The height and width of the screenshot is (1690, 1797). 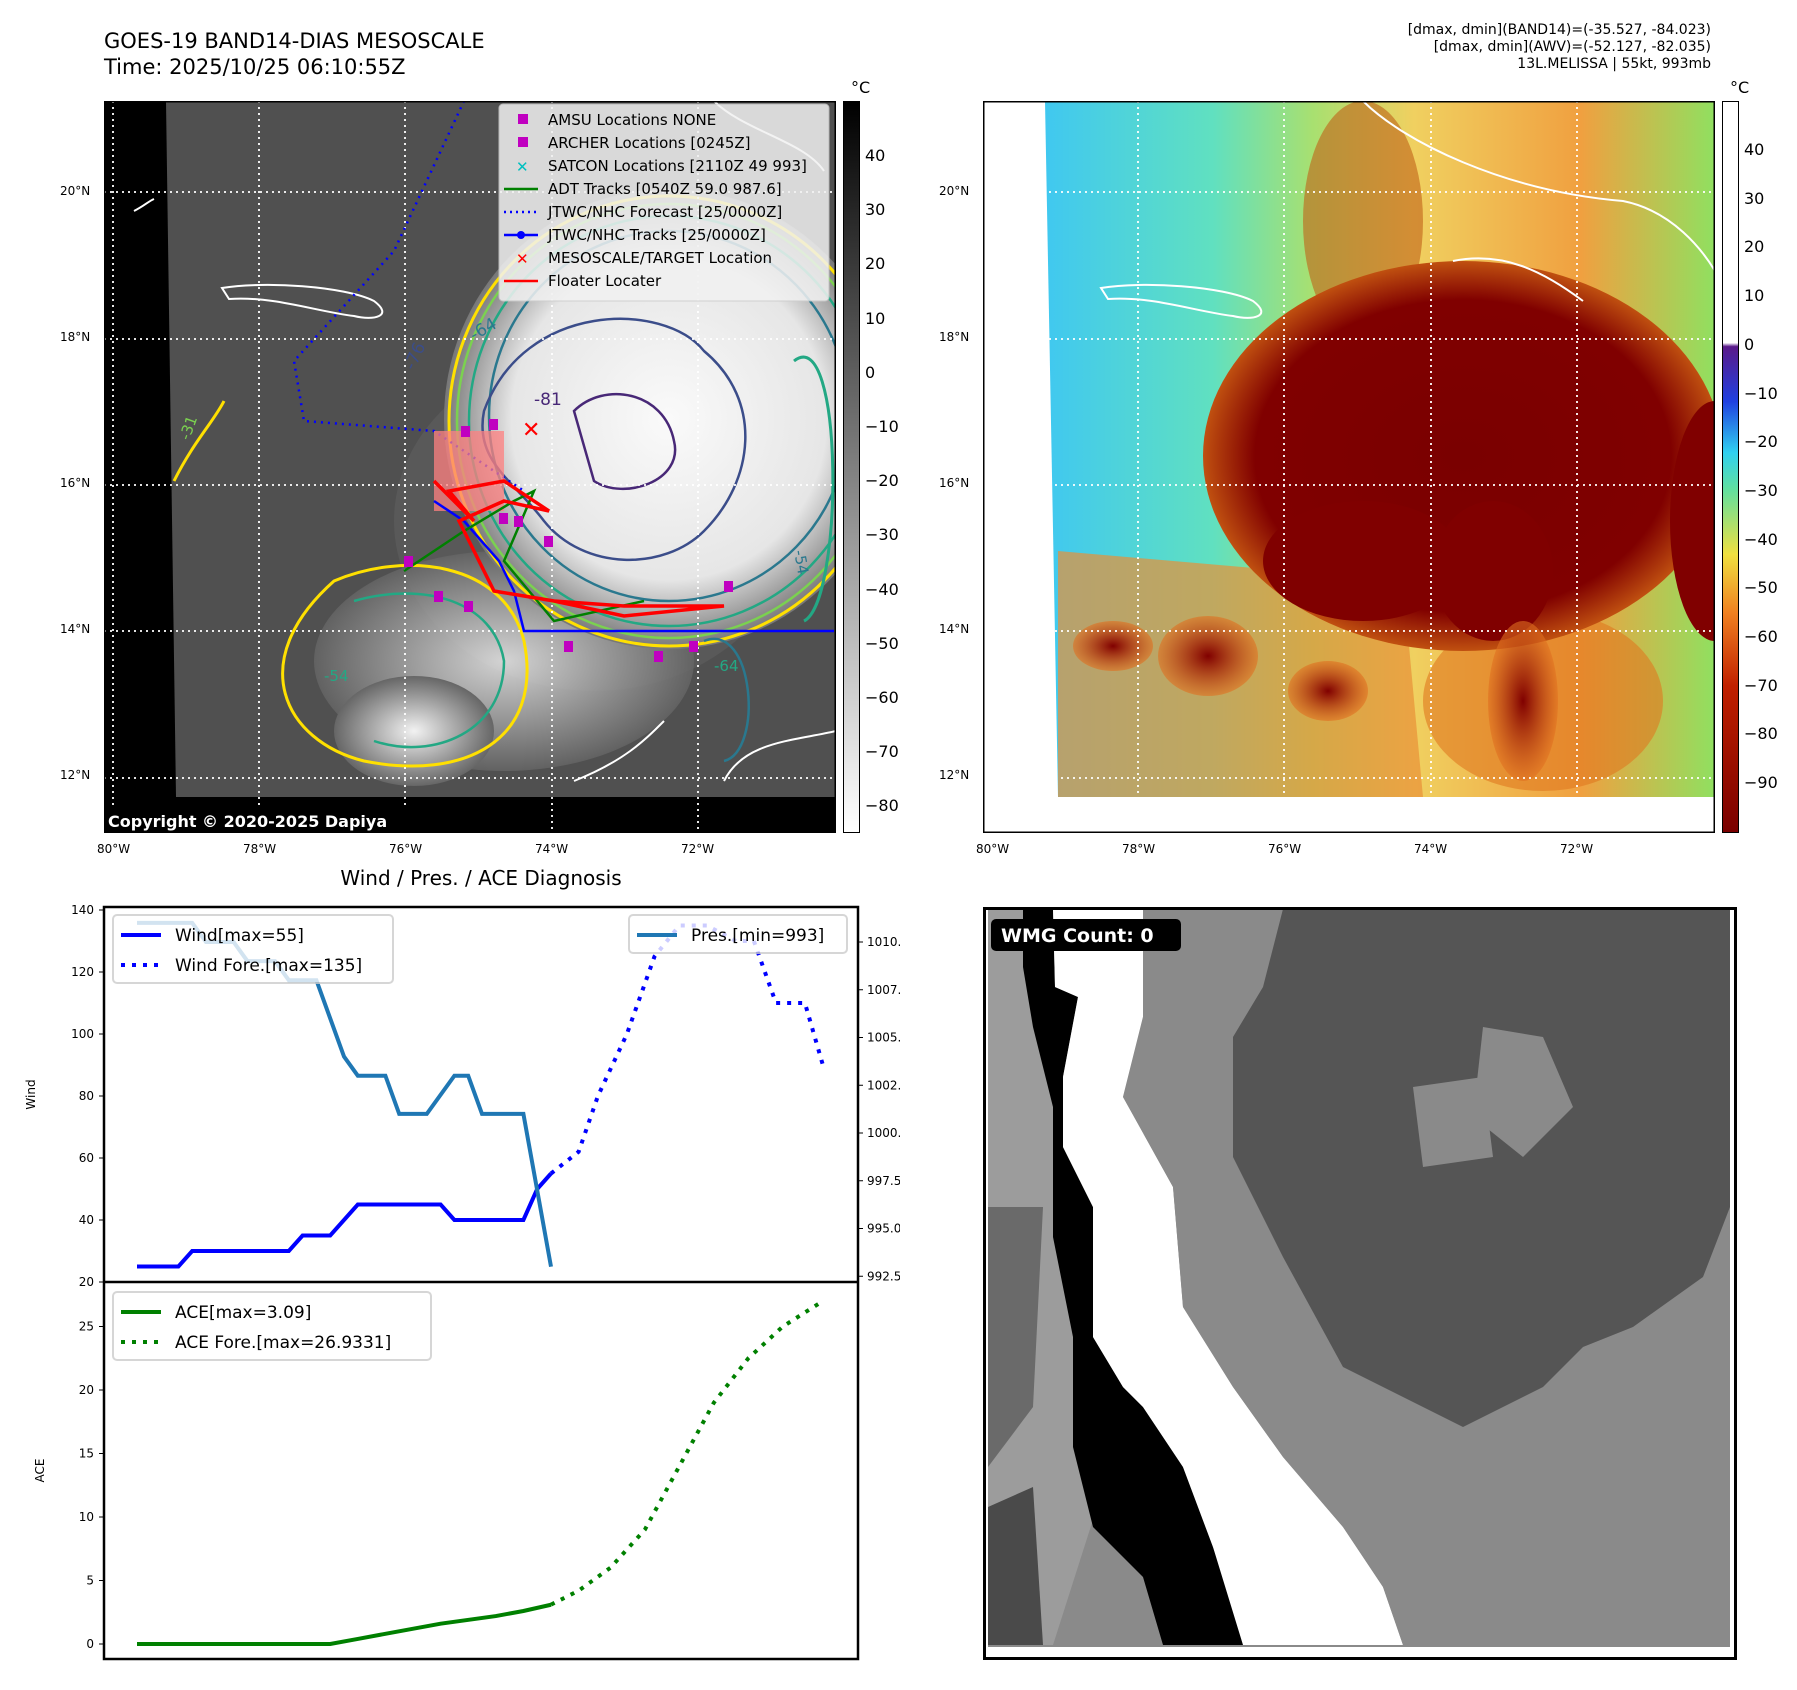 I want to click on legend-item: AMSU Locations NONE, so click(x=617, y=120).